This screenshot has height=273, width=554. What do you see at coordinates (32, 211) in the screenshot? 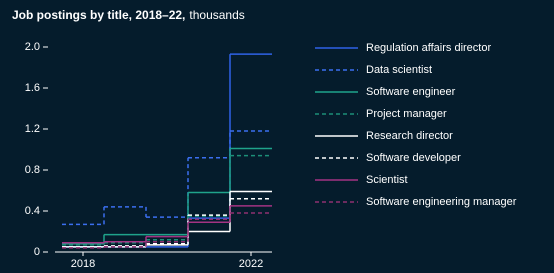
I see `y-tick-label: 0.4` at bounding box center [32, 211].